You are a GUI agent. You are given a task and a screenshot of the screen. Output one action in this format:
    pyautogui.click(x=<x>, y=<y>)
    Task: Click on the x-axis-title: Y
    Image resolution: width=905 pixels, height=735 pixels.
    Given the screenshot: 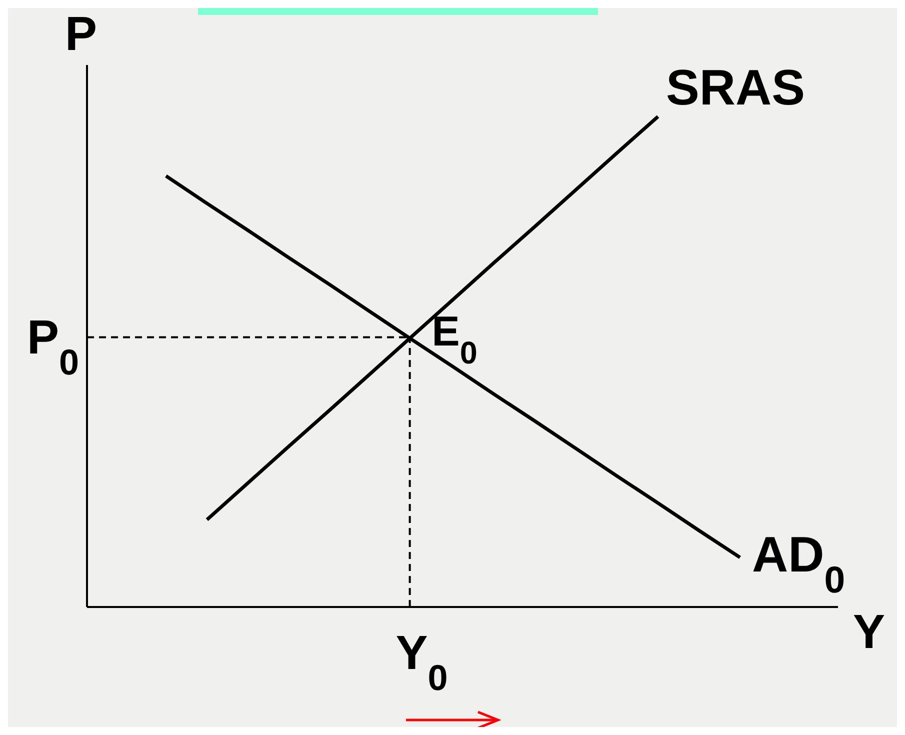 What is the action you would take?
    pyautogui.click(x=869, y=632)
    